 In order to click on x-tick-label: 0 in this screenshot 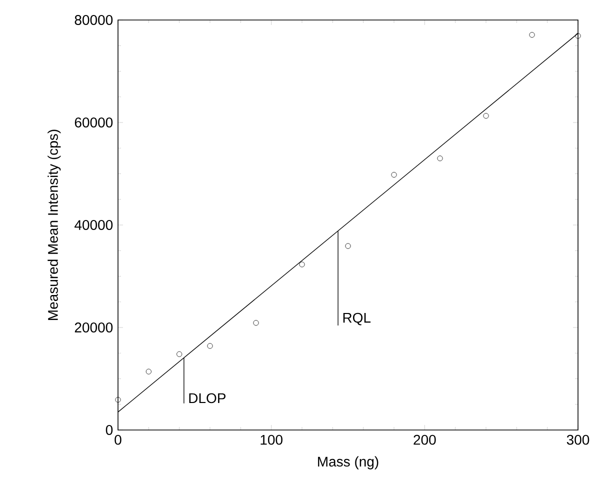, I will do `click(118, 439)`.